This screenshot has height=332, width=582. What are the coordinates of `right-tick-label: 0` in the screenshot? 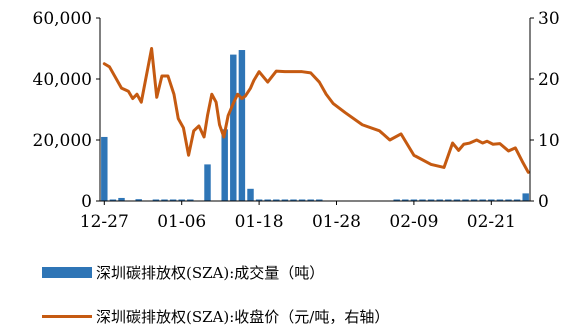 It's located at (543, 202).